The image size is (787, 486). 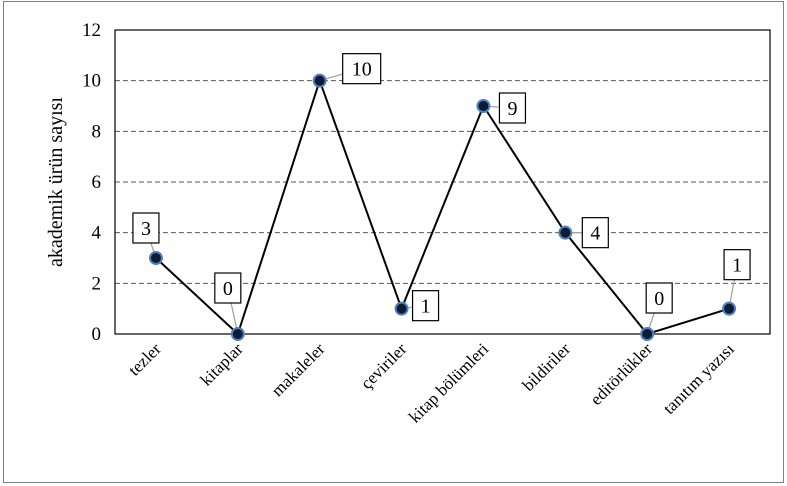 I want to click on y-axis-ticks: 0 2 4 6 8 10 12, so click(x=92, y=182).